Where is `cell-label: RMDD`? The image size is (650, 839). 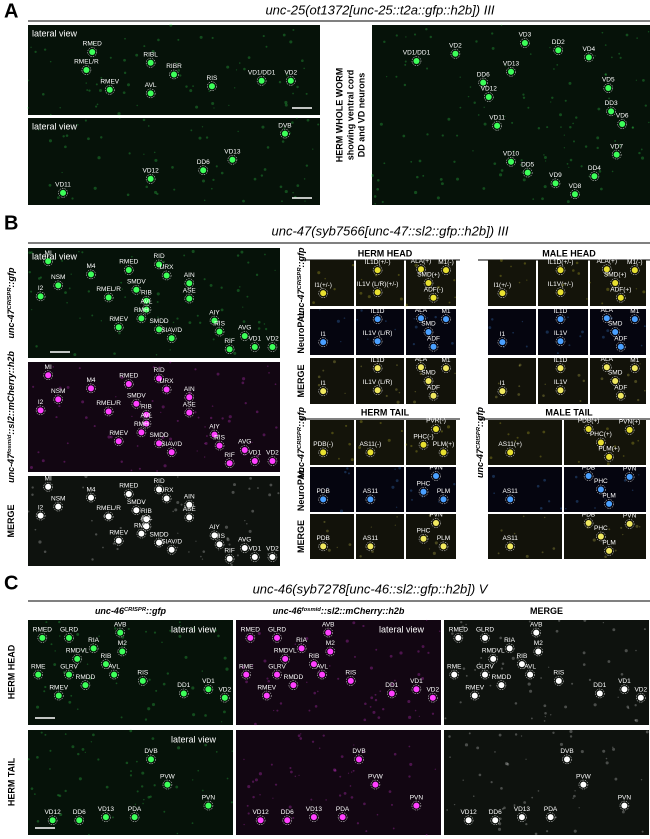
cell-label: RMDD is located at coordinates (294, 677).